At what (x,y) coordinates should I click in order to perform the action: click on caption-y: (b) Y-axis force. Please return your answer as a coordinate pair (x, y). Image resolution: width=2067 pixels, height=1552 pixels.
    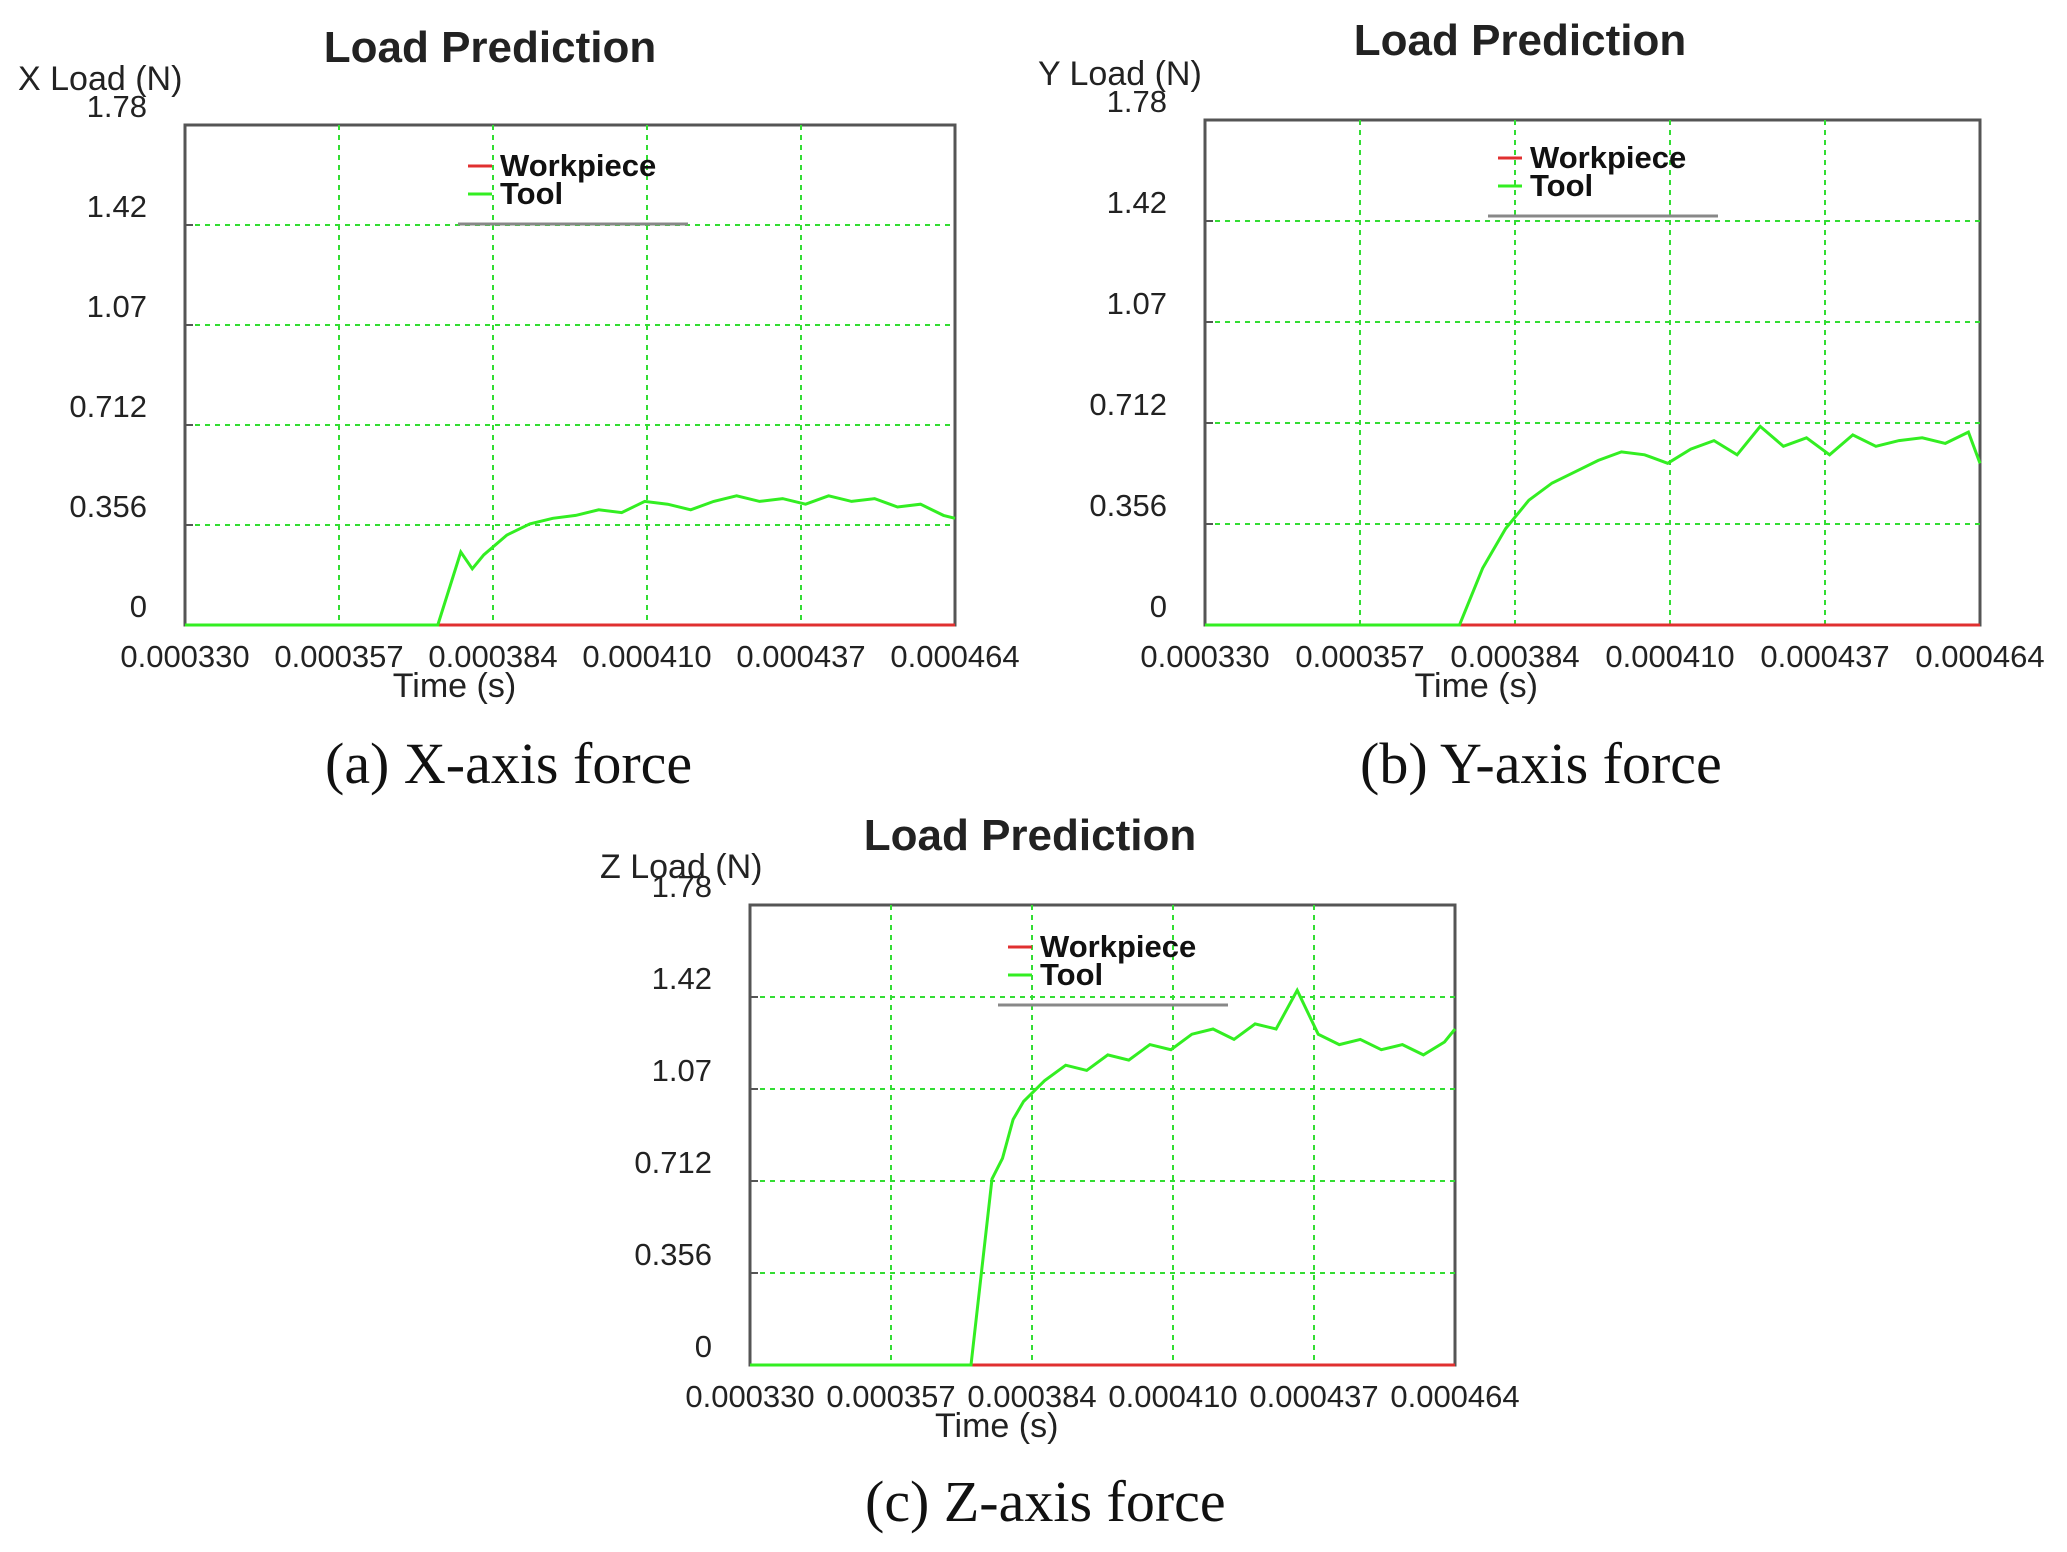
    Looking at the image, I should click on (1541, 763).